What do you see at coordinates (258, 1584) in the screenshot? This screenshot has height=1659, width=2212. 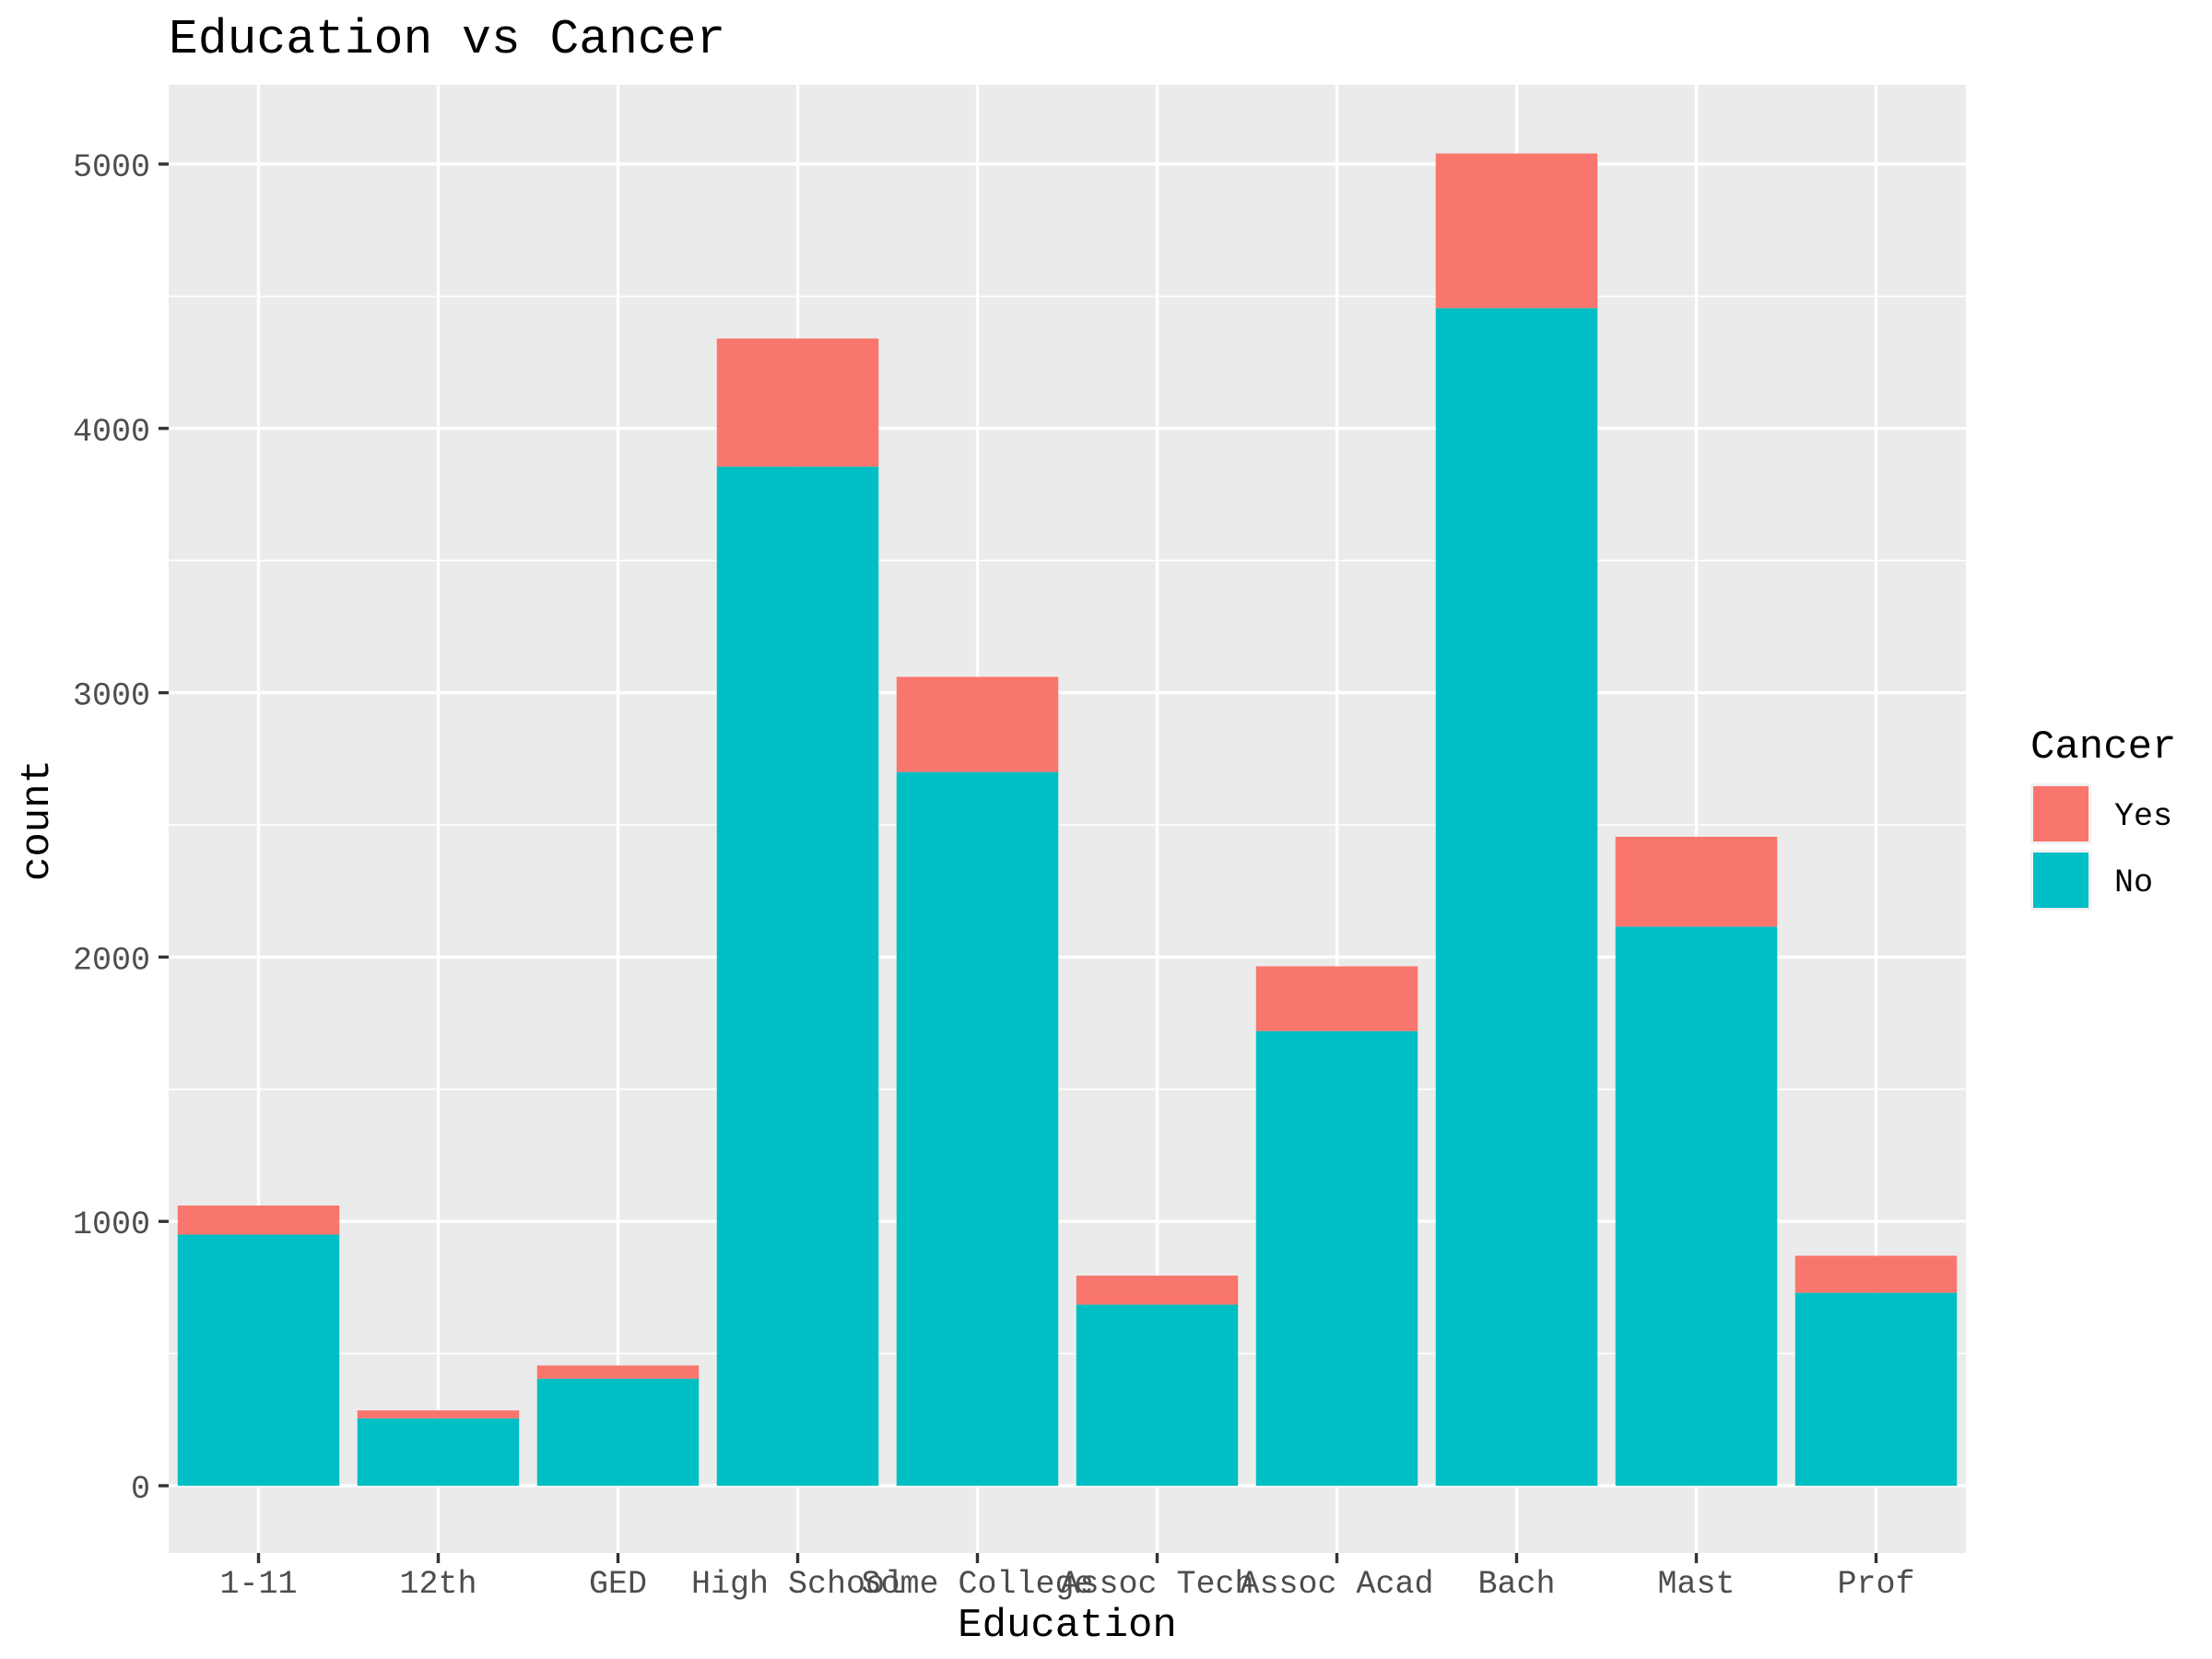 I see `x-tick-label: 1-11` at bounding box center [258, 1584].